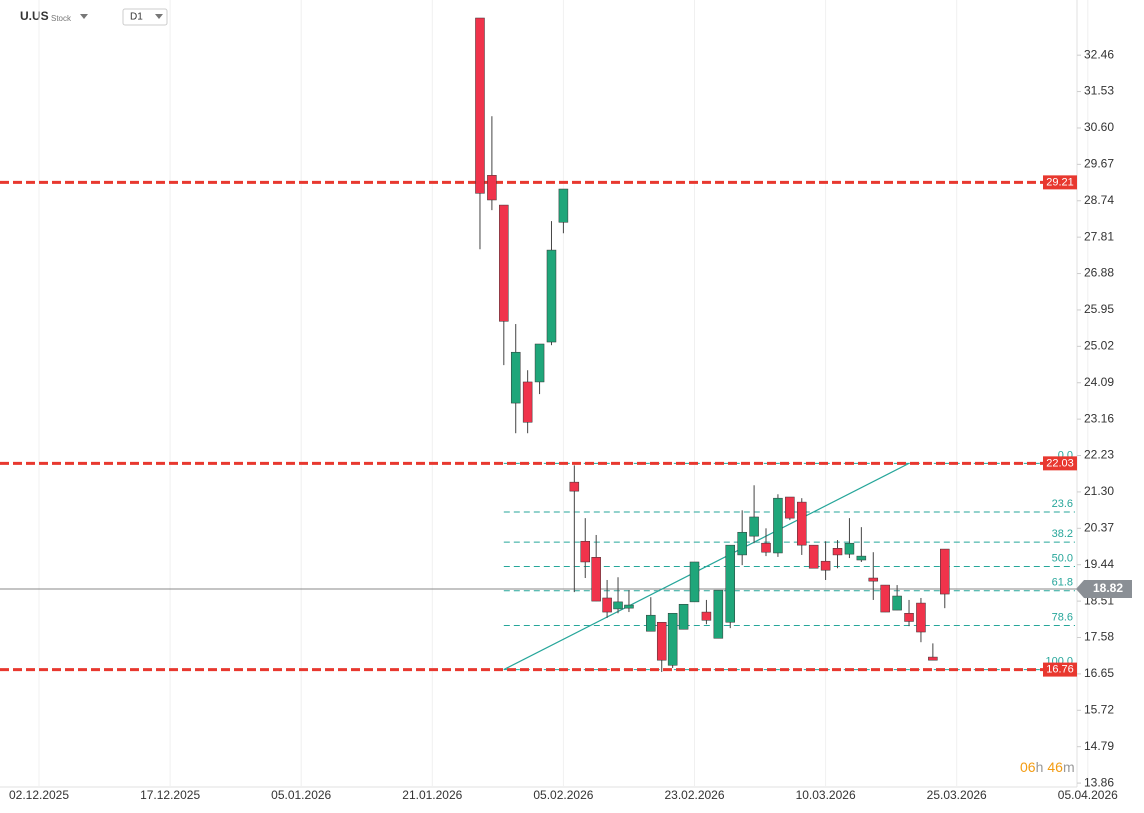 The width and height of the screenshot is (1144, 813). Describe the element at coordinates (1099, 382) in the screenshot. I see `y-tick-label: 24.09` at that location.